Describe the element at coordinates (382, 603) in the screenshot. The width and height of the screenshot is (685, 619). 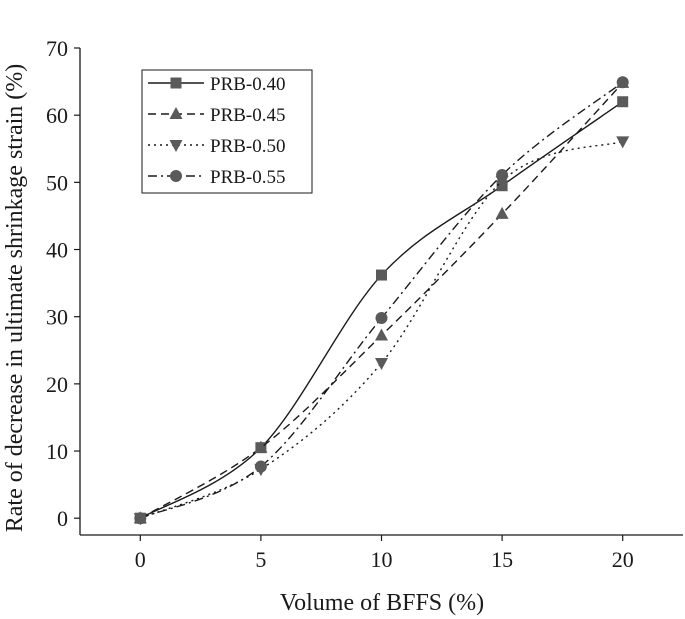
I see `x-axis-title: Volume of BFFS (%)` at that location.